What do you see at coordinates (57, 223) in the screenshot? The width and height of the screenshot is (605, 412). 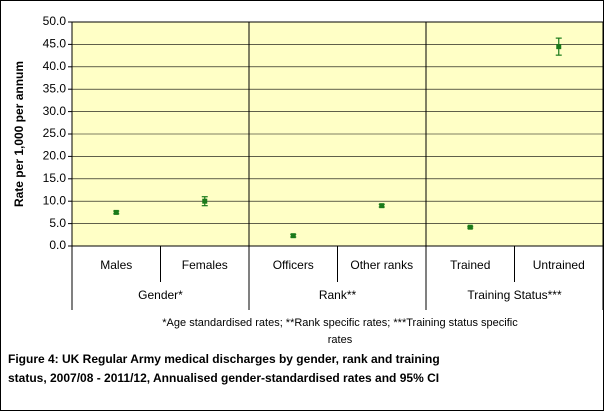 I see `y-tick-label: 5.0` at bounding box center [57, 223].